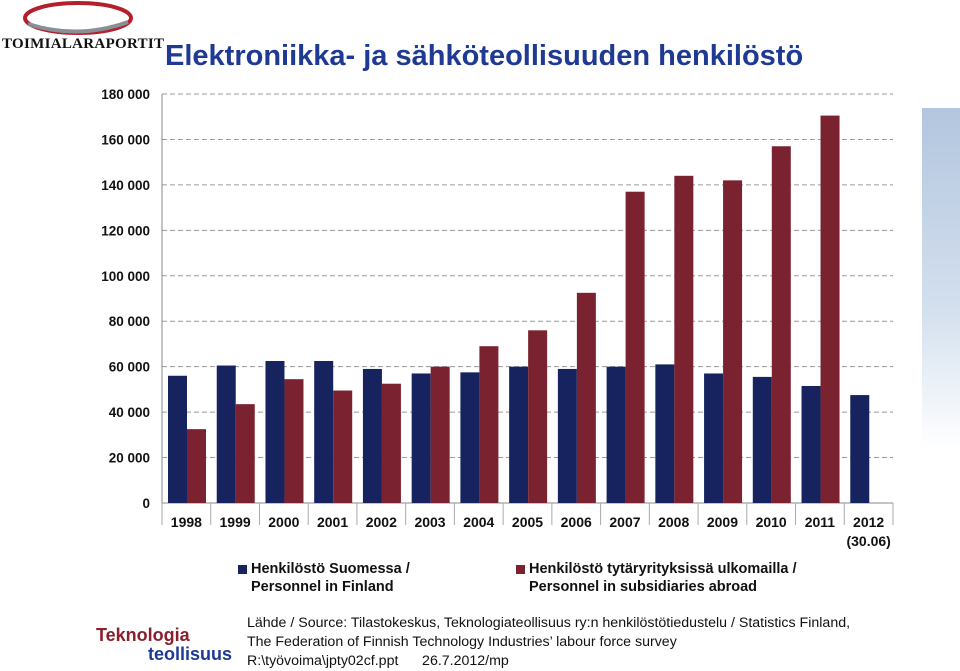 The width and height of the screenshot is (960, 671). What do you see at coordinates (242, 569) in the screenshot?
I see `legend-swatch-finland` at bounding box center [242, 569].